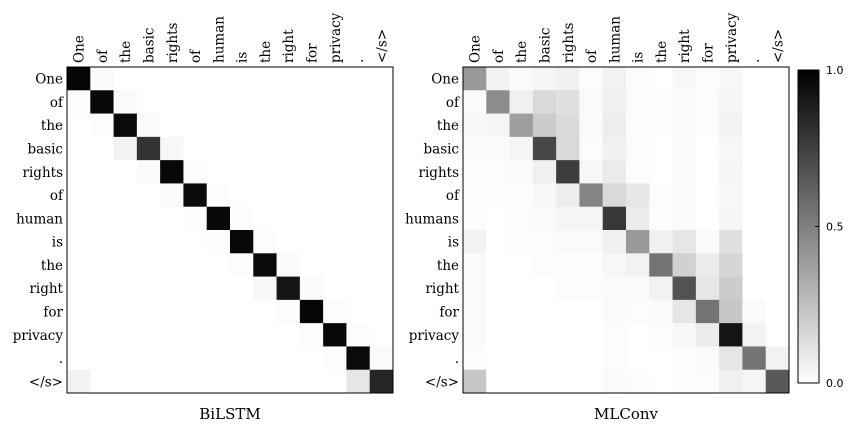 The image size is (850, 431). What do you see at coordinates (80, 49) in the screenshot?
I see `x-tick-label: One` at bounding box center [80, 49].